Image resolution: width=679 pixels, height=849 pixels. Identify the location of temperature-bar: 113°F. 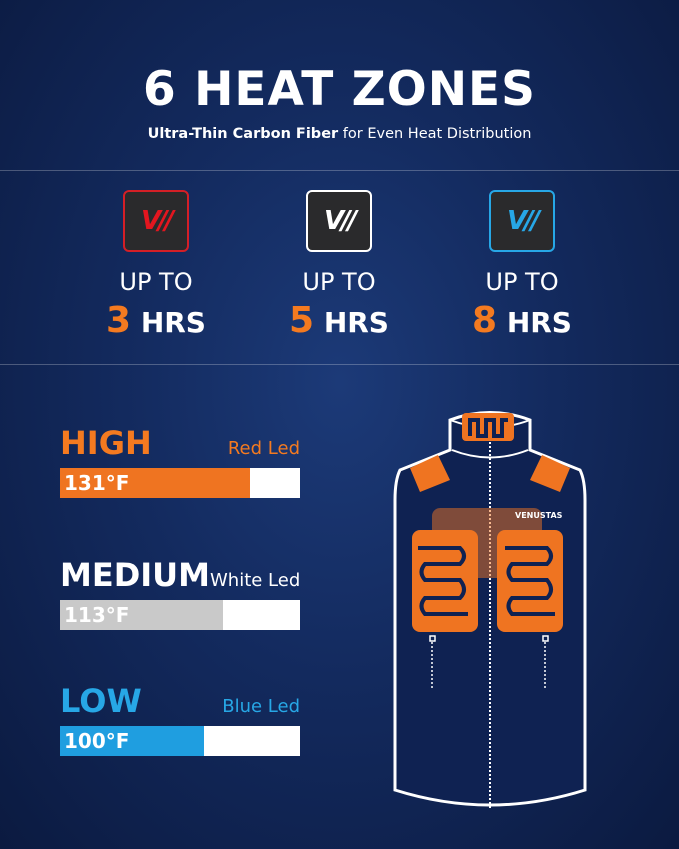
(180, 615).